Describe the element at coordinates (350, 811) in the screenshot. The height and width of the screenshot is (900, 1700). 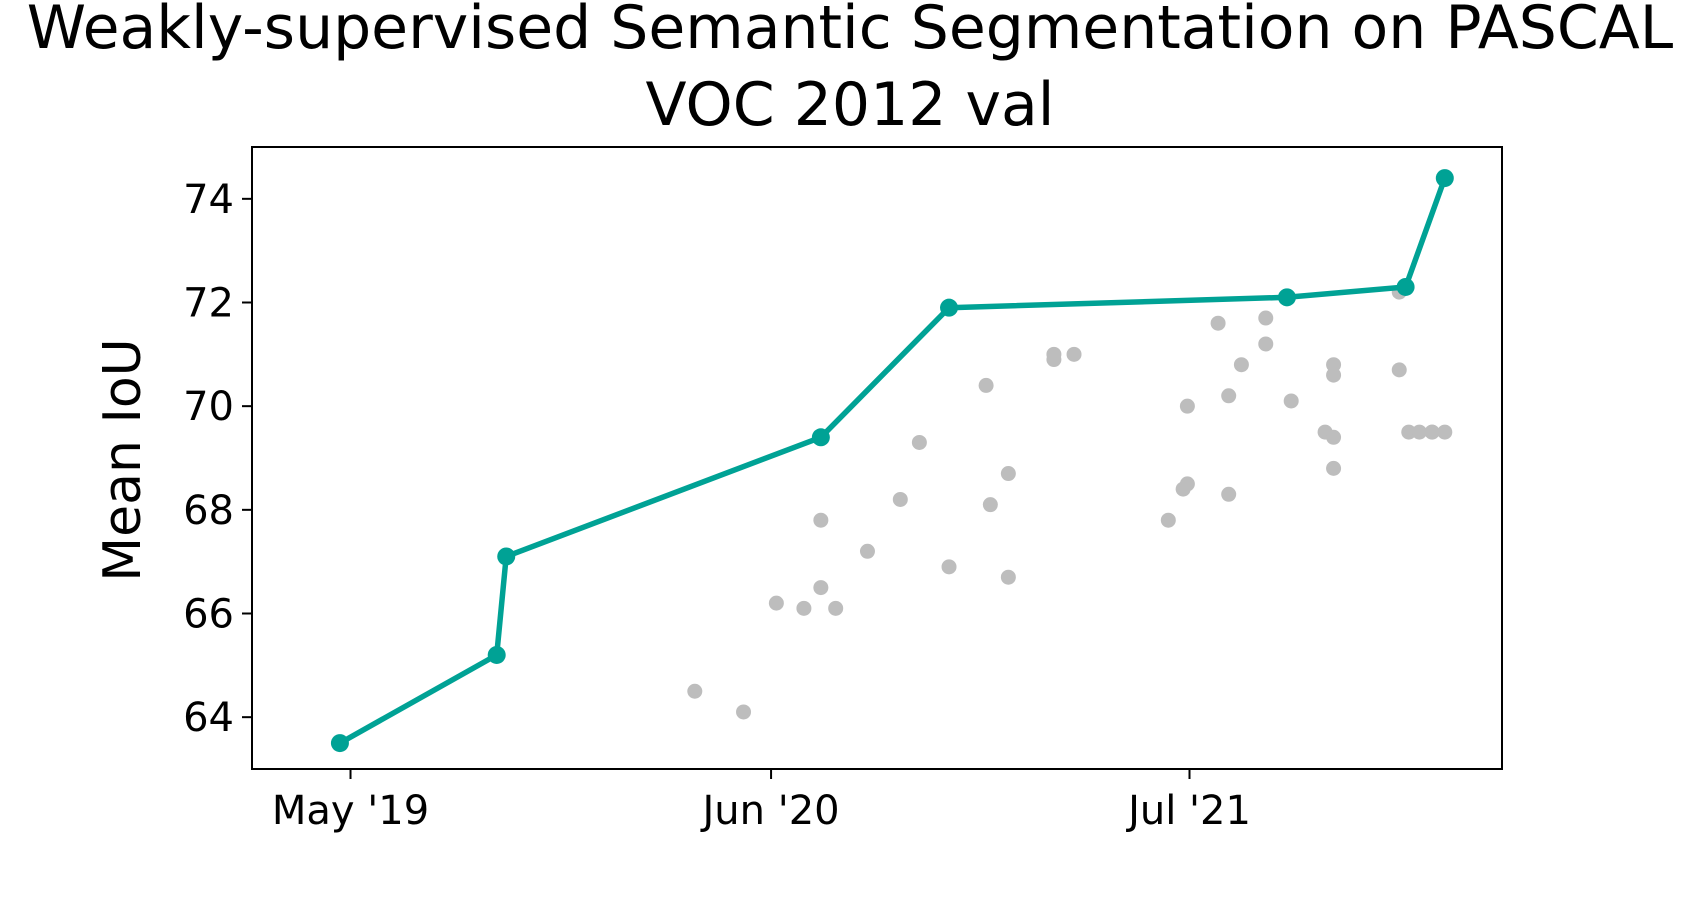
I see `x-tick-label: May '19` at that location.